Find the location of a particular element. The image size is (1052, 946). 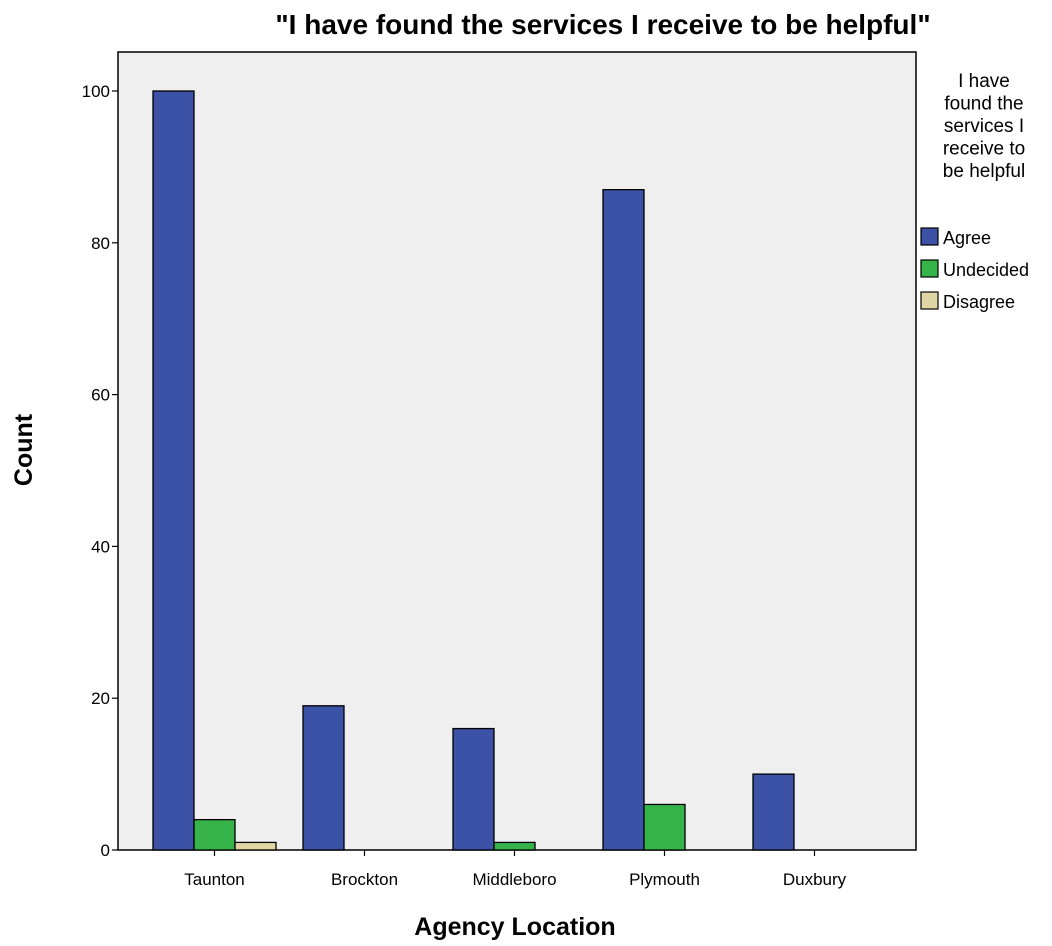

y-tick-label: 60 is located at coordinates (100, 395).